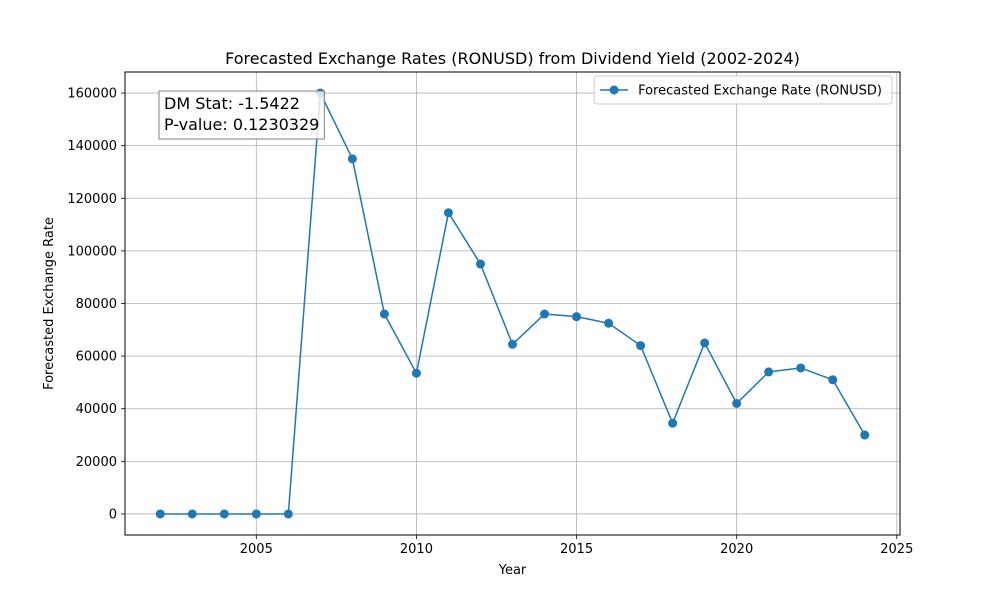  I want to click on y-tick-label: 20000, so click(96, 462).